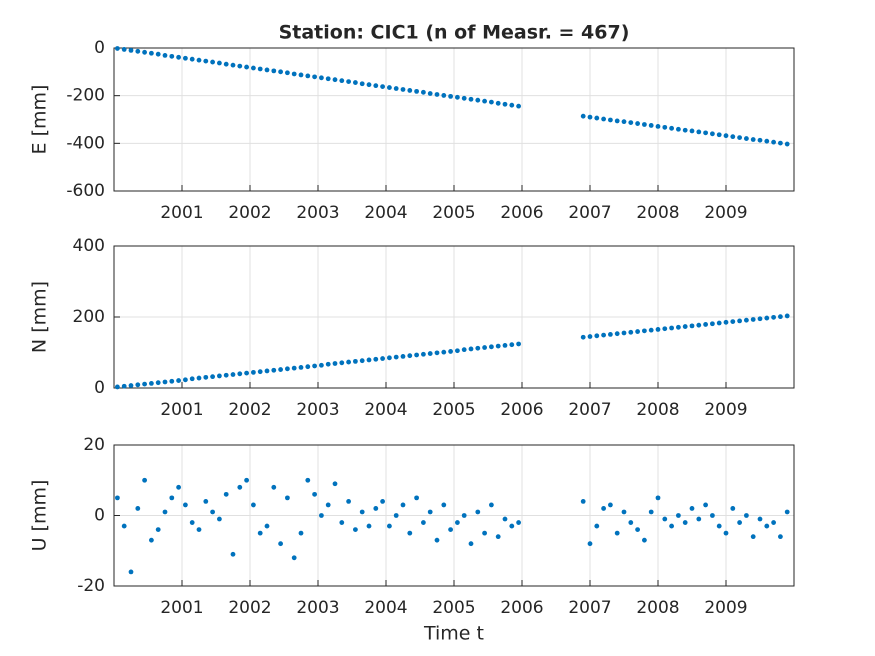 The height and width of the screenshot is (656, 875). I want to click on chart-title: Station: CIC1 (n of Measr. = 467), so click(454, 33).